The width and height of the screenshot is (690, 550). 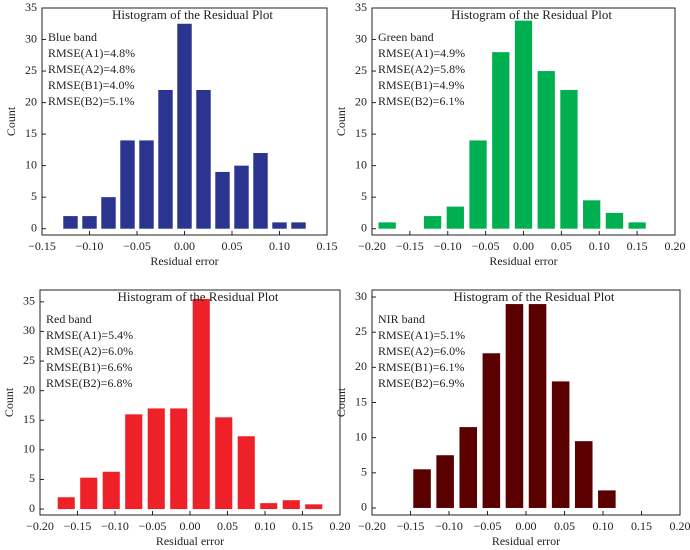 I want to click on annotation: RMSE(B1)=6.1%, so click(x=421, y=367).